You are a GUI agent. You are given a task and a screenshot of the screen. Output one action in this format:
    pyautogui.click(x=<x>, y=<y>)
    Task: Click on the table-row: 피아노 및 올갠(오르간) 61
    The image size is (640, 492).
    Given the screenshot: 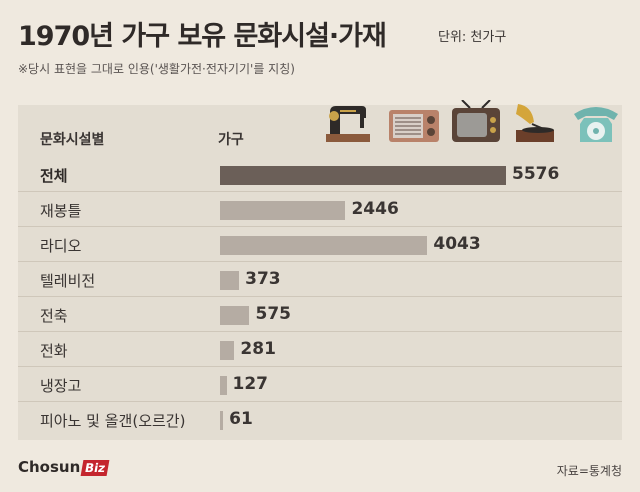 What is the action you would take?
    pyautogui.click(x=320, y=419)
    